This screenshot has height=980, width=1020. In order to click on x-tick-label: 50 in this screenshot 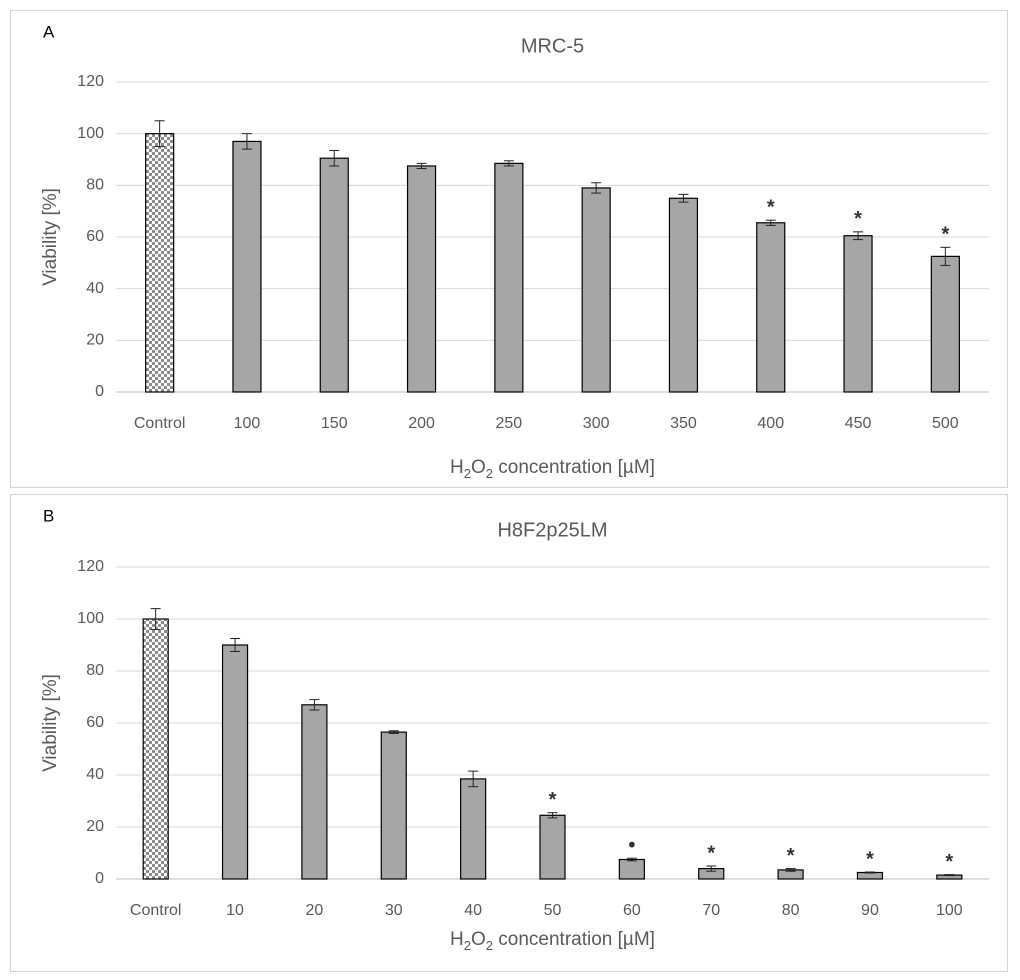, I will do `click(553, 910)`.